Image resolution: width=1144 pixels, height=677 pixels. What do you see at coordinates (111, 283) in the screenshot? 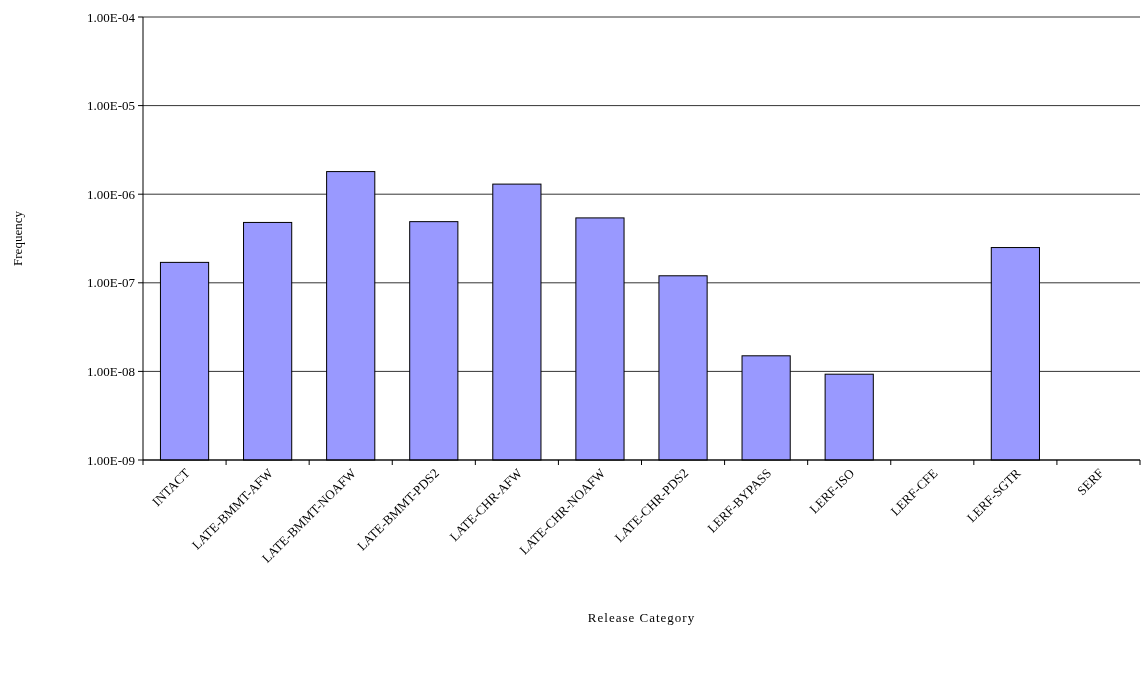
I see `y-tick-label: 1.00E-07` at bounding box center [111, 283].